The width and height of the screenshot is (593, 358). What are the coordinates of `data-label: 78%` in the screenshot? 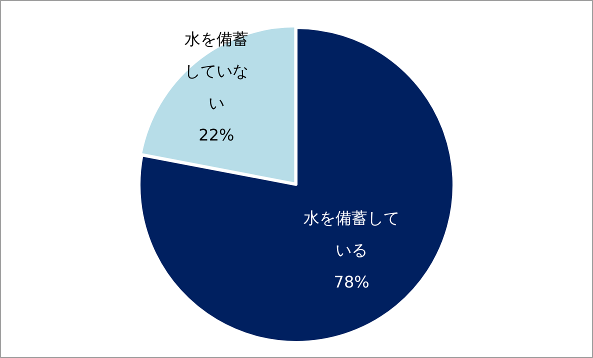 It's located at (352, 282).